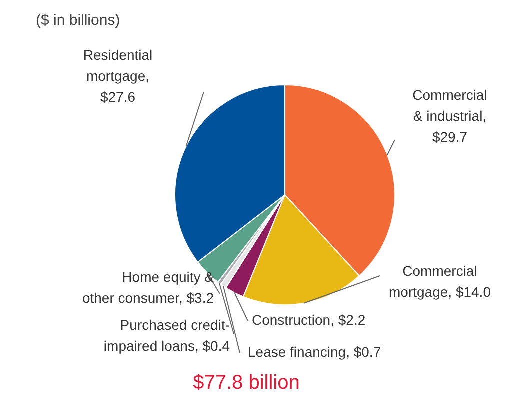 Image resolution: width=511 pixels, height=401 pixels. Describe the element at coordinates (118, 76) in the screenshot. I see `slice-label: Residential mortgage, $27.6` at that location.